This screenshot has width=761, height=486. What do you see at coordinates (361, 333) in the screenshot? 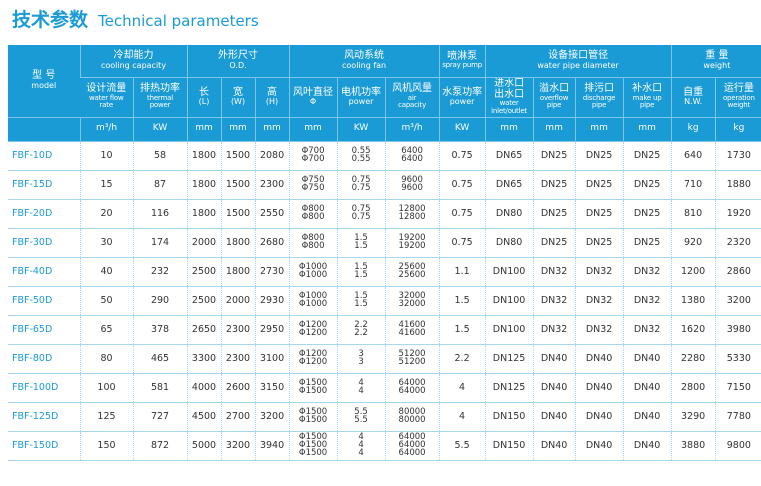
I see `motor-value: 2.2` at bounding box center [361, 333].